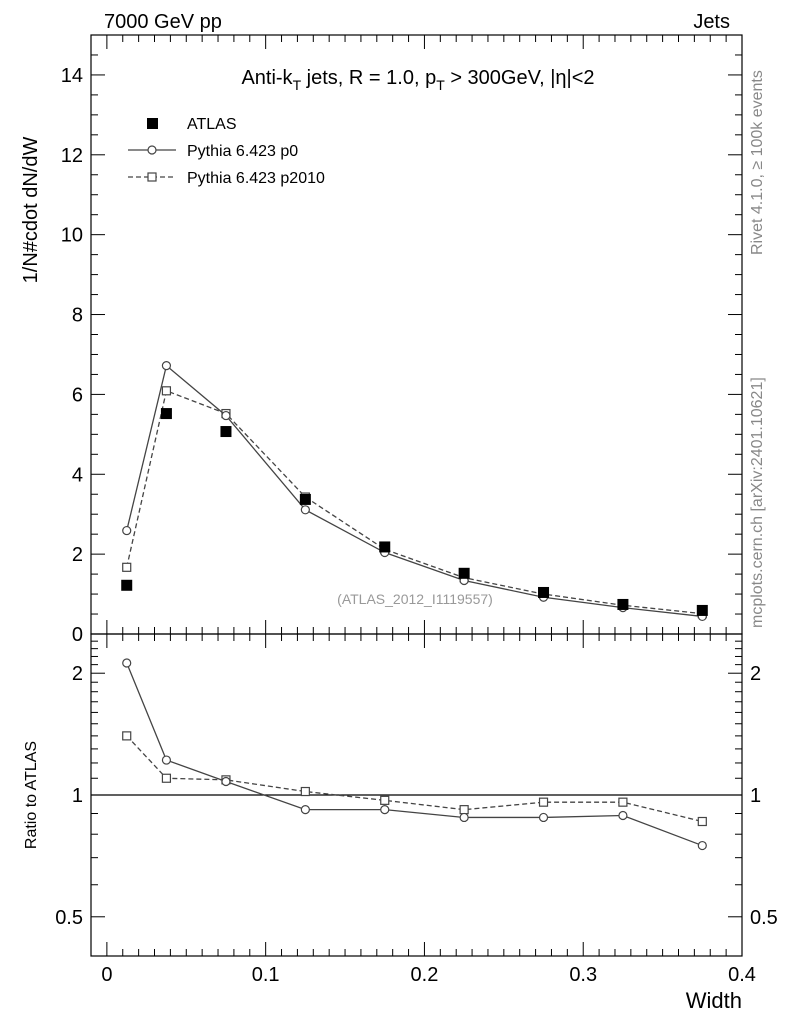 The image size is (786, 1024). I want to click on x-tick-label: 0.3, so click(583, 975).